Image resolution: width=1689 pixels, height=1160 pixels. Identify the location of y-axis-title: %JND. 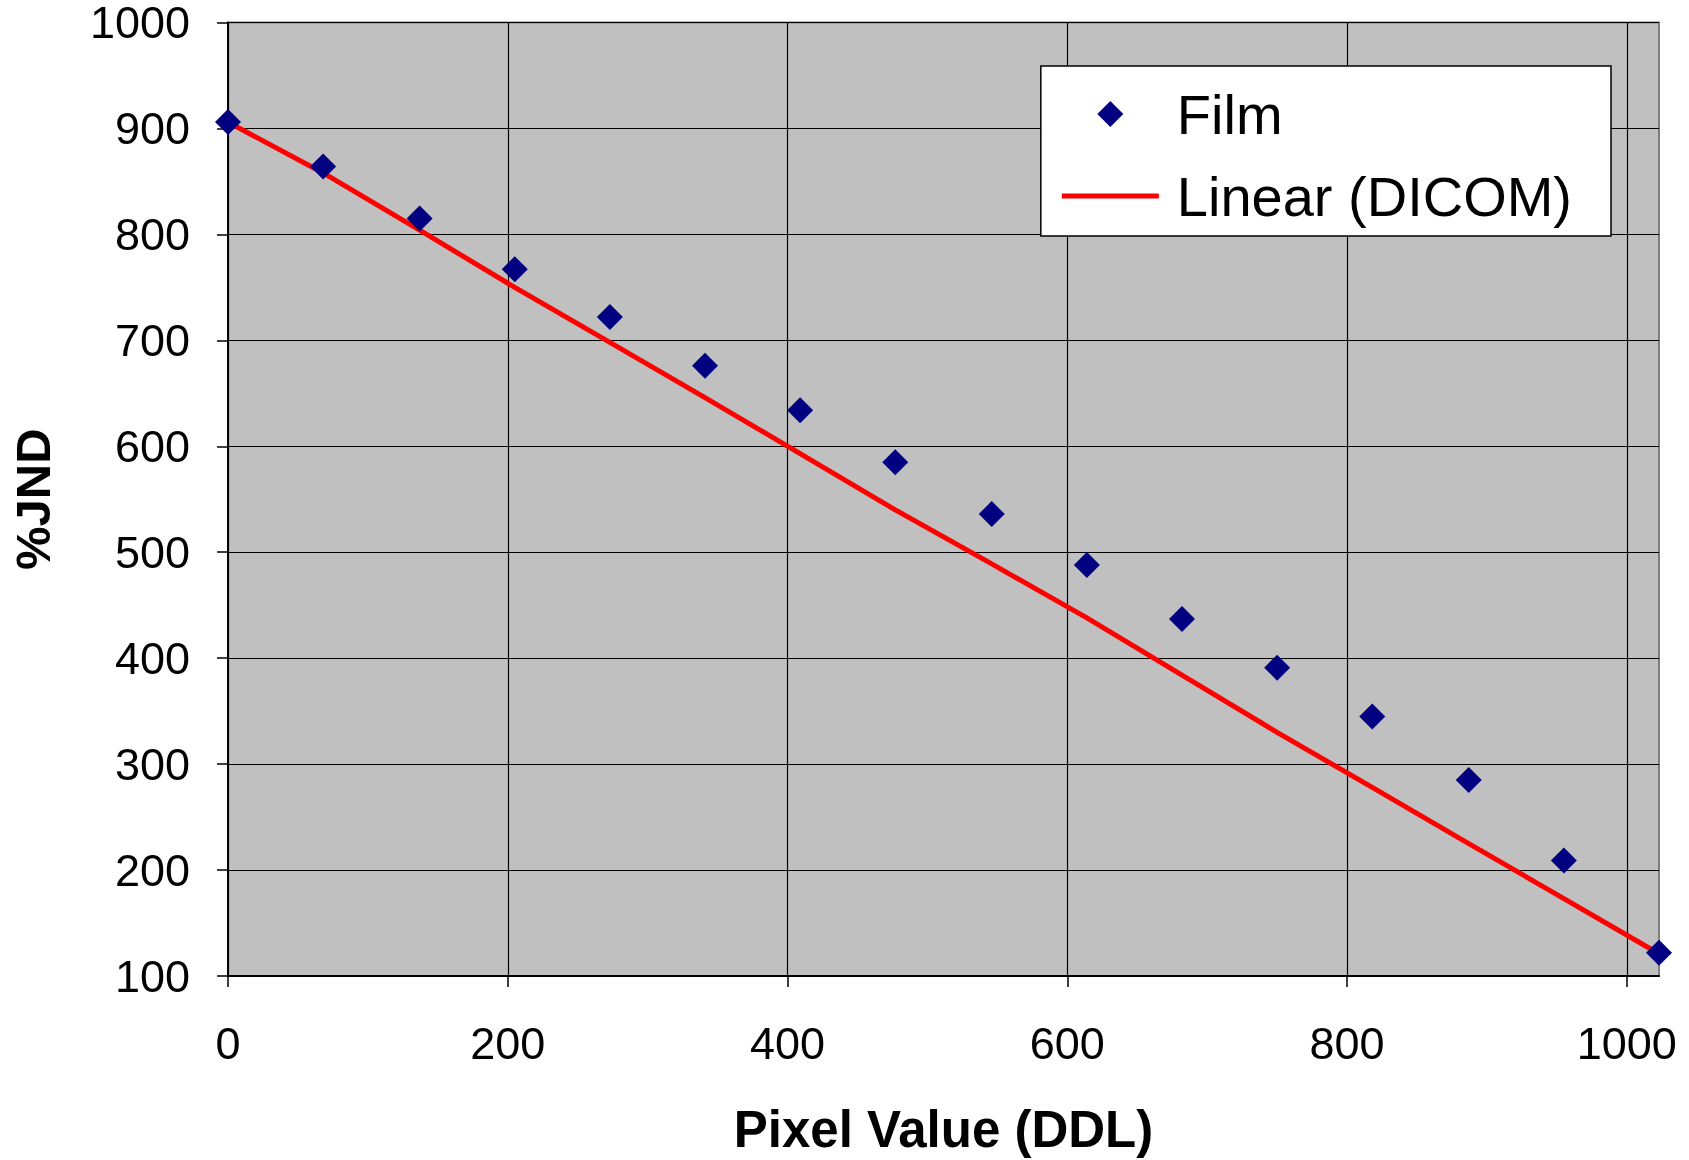
(32, 499).